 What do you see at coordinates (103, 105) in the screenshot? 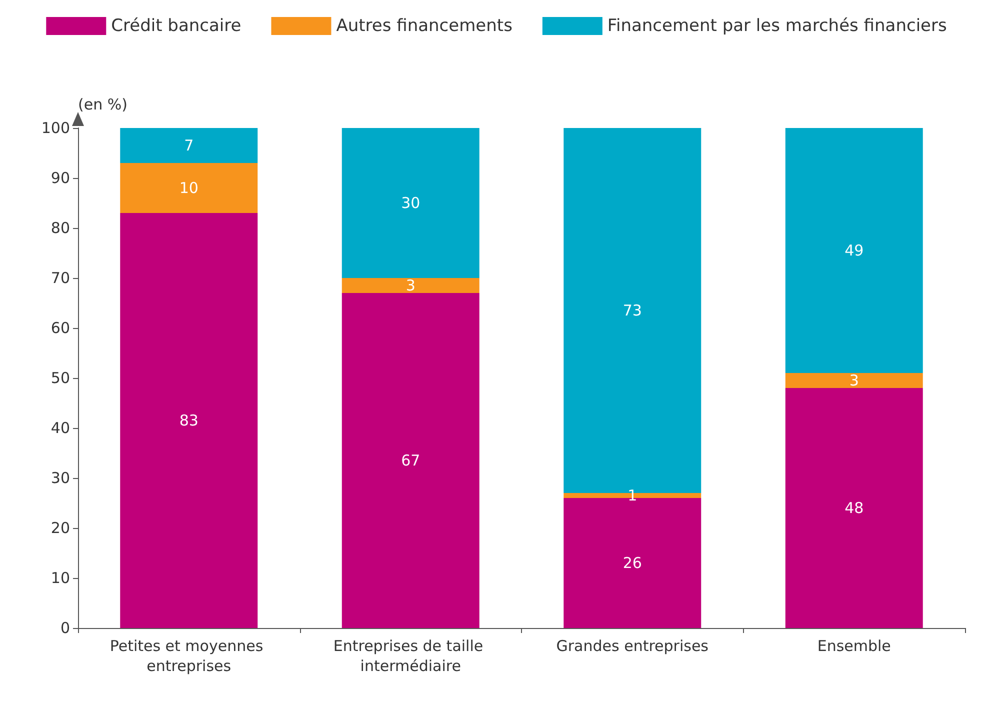
I see `y-axis-title: (en %)` at bounding box center [103, 105].